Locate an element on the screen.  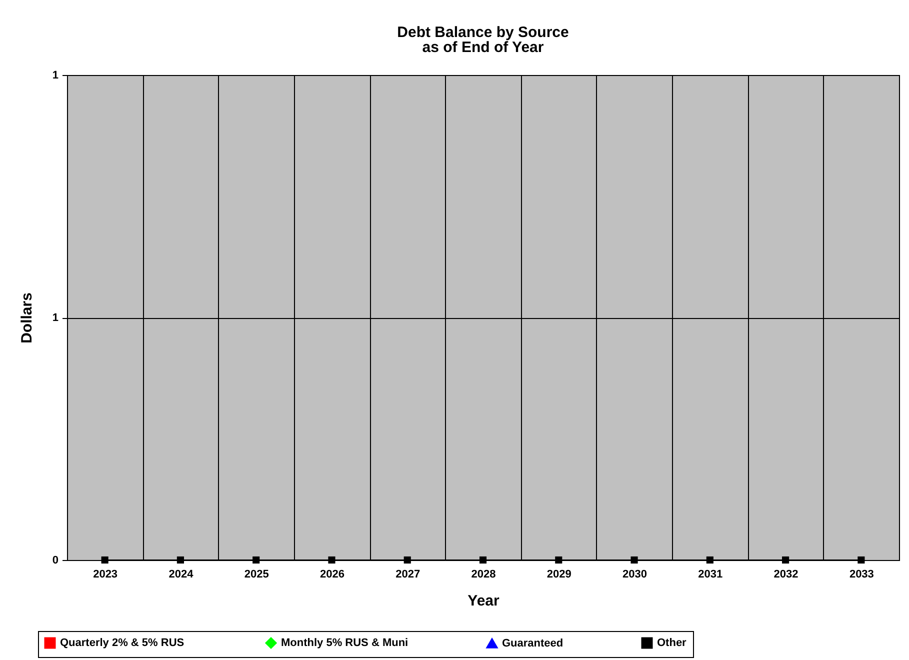
x-tick-label: 2032 is located at coordinates (786, 574).